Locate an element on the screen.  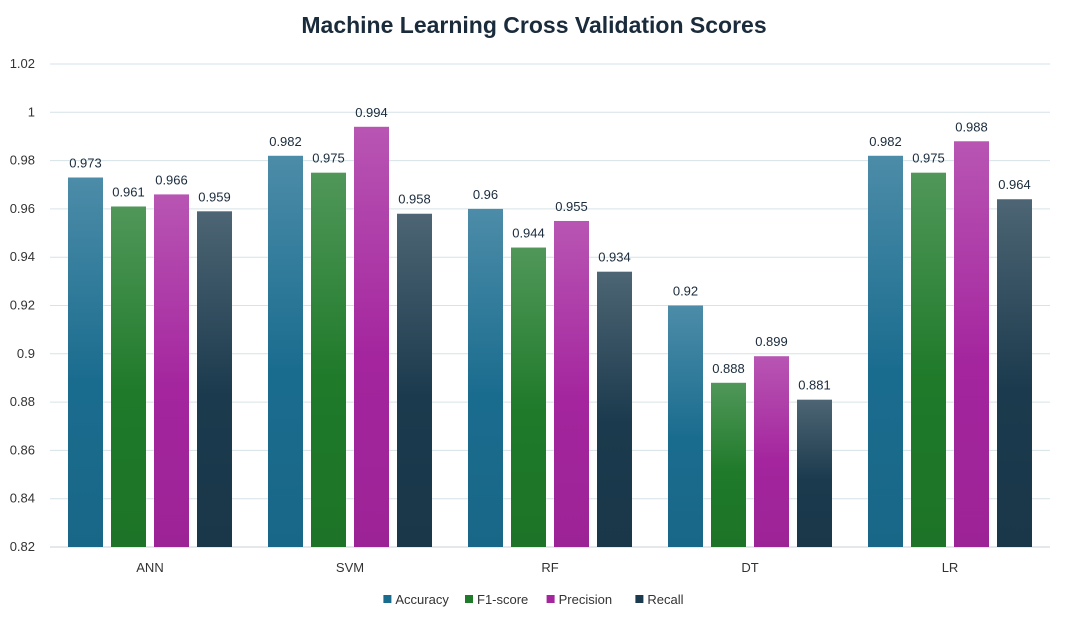
data-label: 0.961 is located at coordinates (128, 191).